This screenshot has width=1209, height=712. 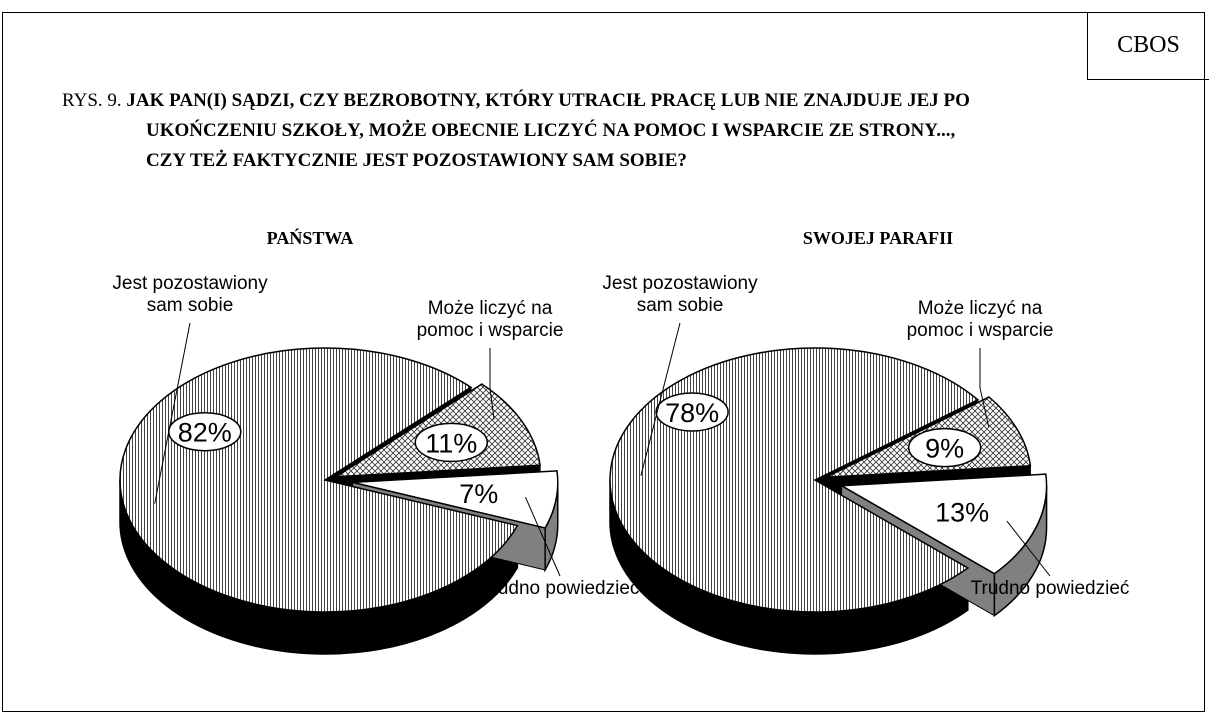 I want to click on value-label: 7%, so click(x=478, y=494).